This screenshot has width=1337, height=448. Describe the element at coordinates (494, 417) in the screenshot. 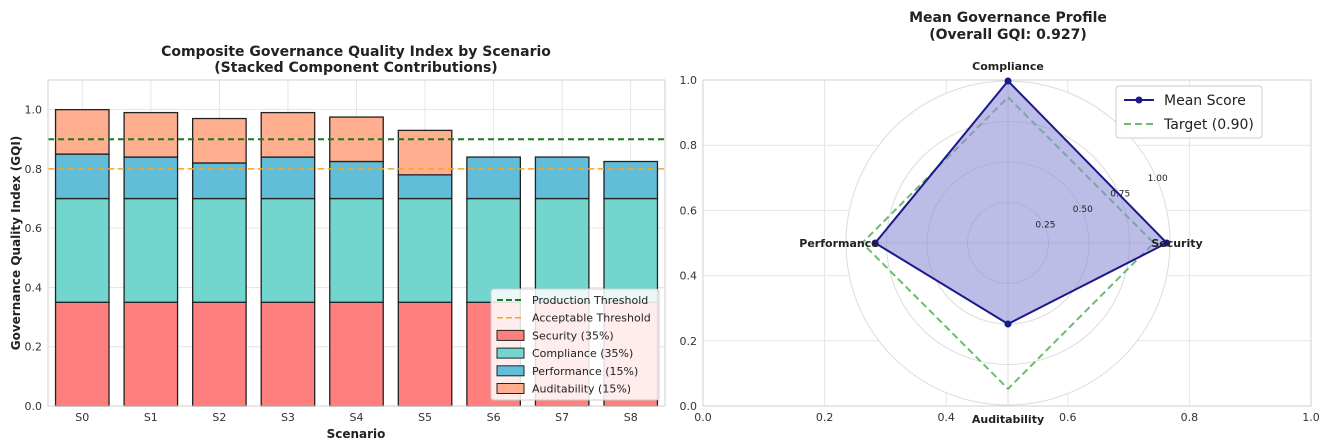

I see `left-x-tick-label: S6` at that location.